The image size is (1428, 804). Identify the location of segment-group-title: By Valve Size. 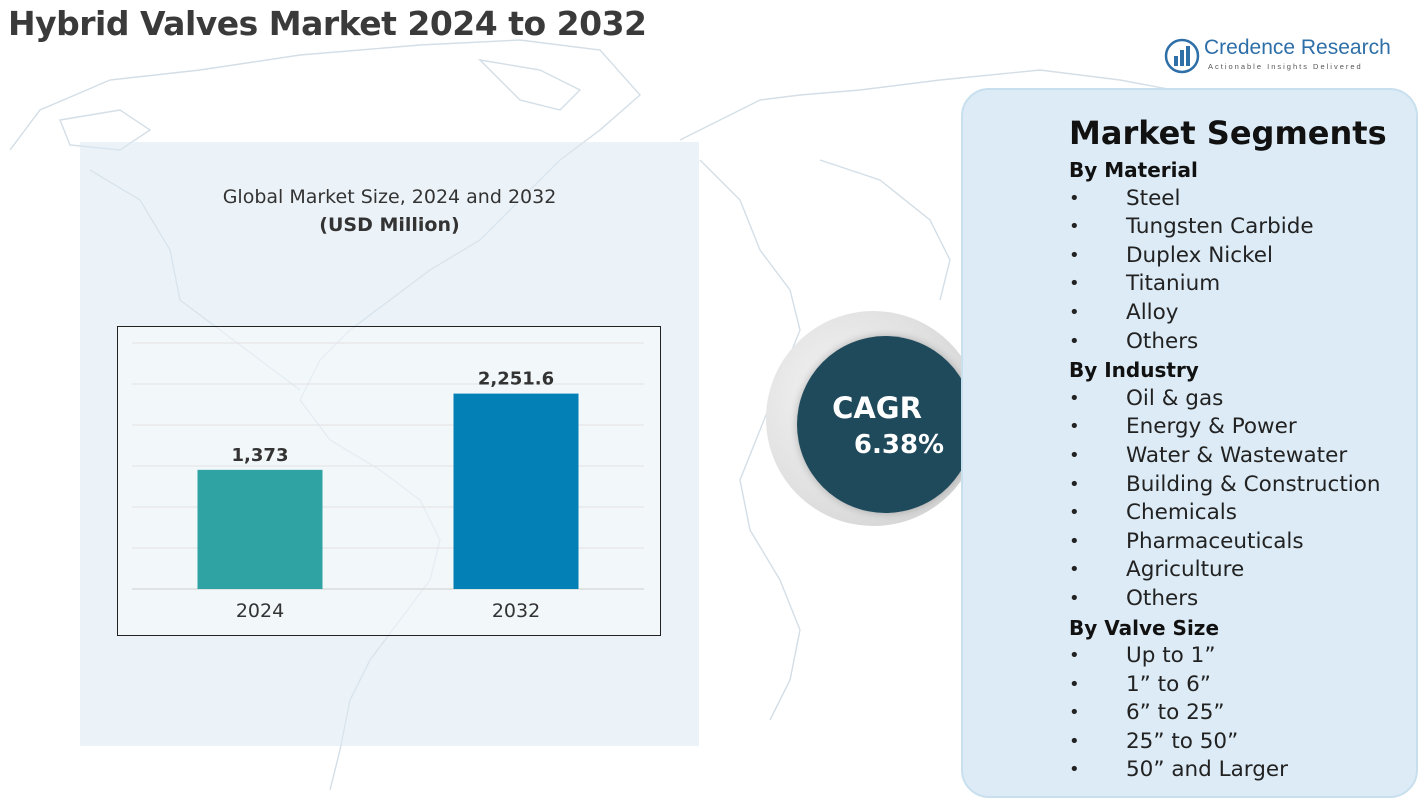
(1144, 627).